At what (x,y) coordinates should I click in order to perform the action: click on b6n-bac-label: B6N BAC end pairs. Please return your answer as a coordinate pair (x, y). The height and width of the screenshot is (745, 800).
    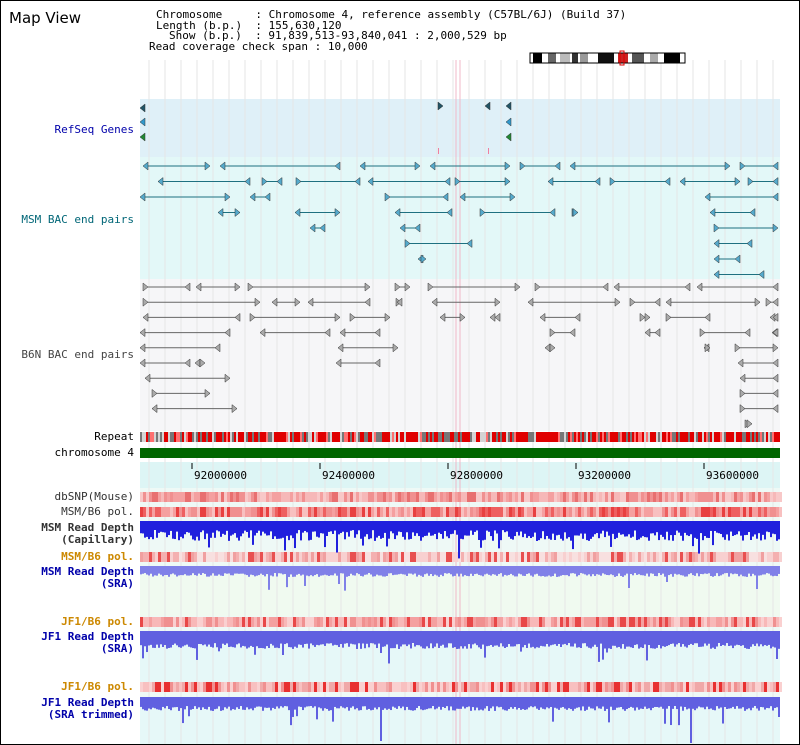
    Looking at the image, I should click on (77, 354).